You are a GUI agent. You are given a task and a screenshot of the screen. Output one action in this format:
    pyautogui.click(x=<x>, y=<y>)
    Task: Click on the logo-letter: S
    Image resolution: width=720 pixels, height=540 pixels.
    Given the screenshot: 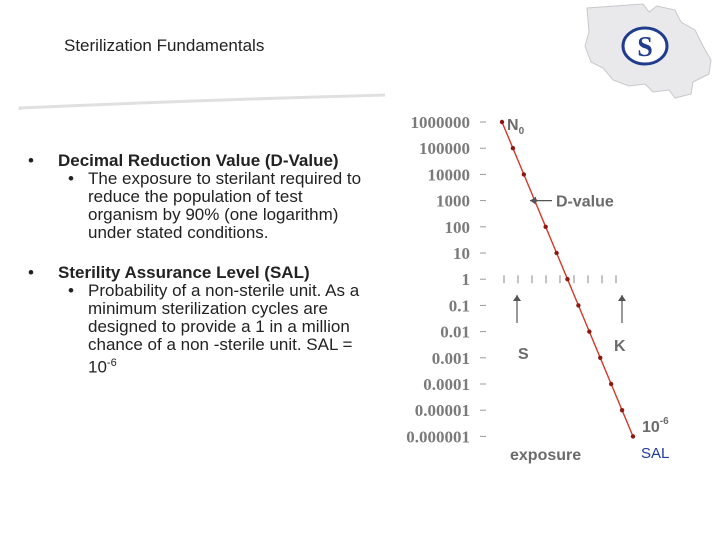 What is the action you would take?
    pyautogui.click(x=645, y=47)
    